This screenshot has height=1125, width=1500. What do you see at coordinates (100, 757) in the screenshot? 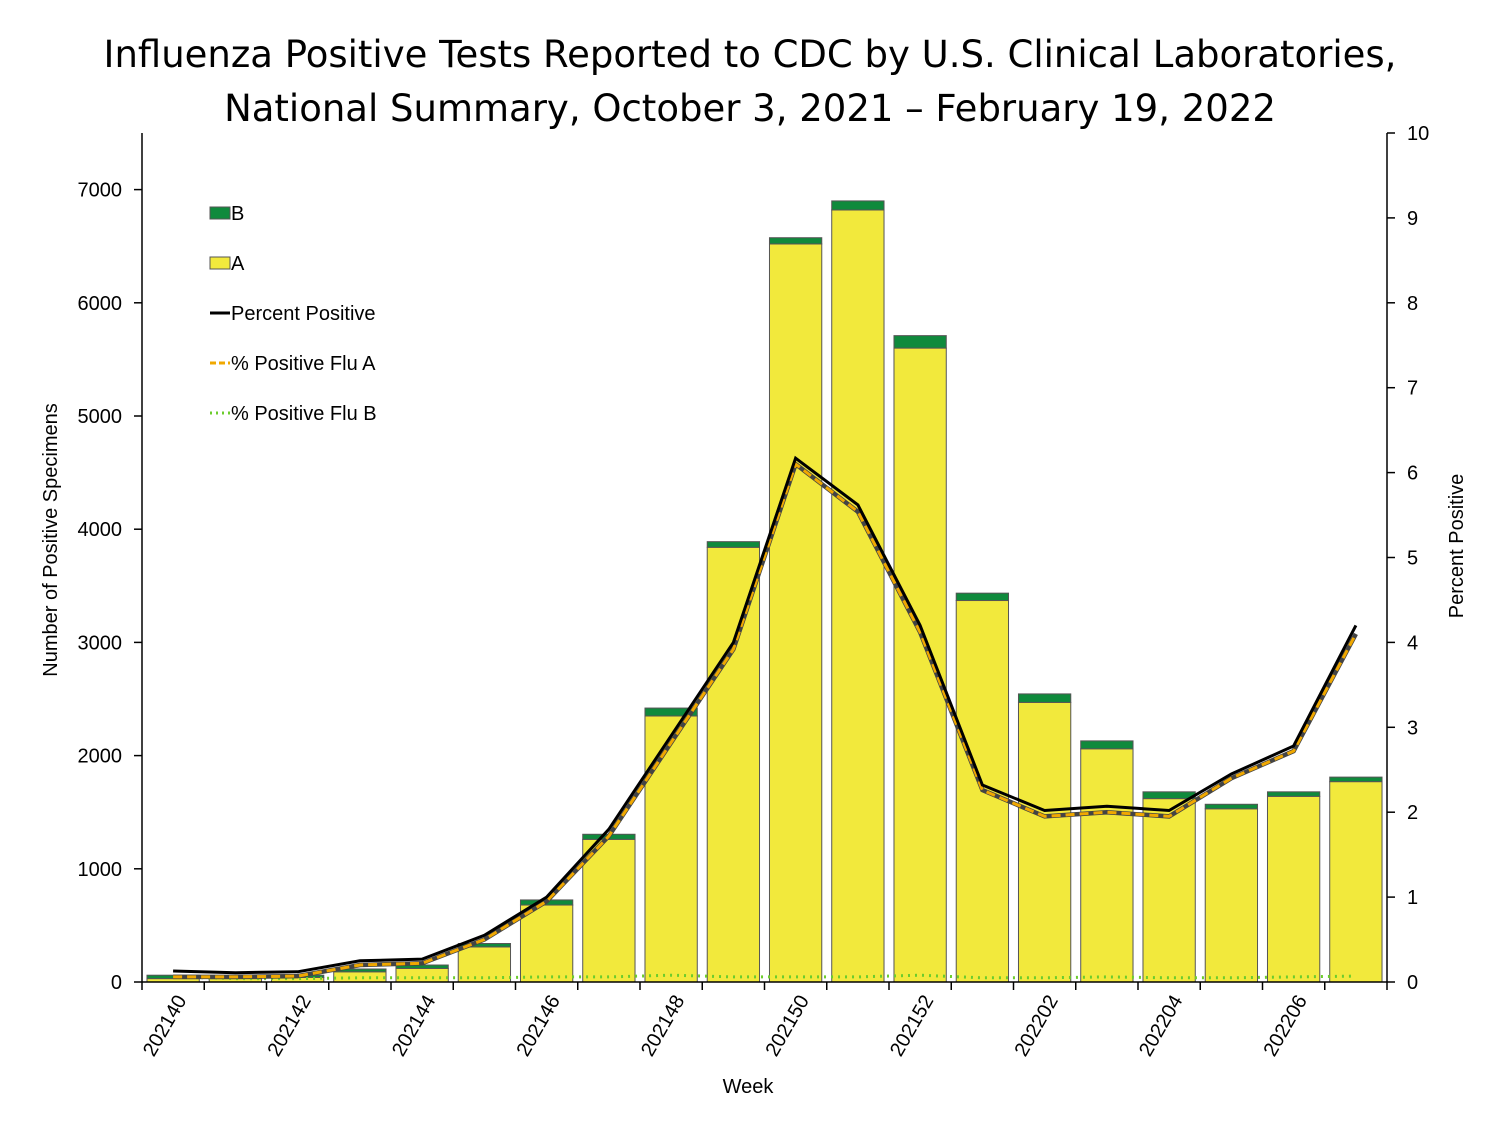
I see `y-left-tick-label-2000: 2000` at bounding box center [100, 757].